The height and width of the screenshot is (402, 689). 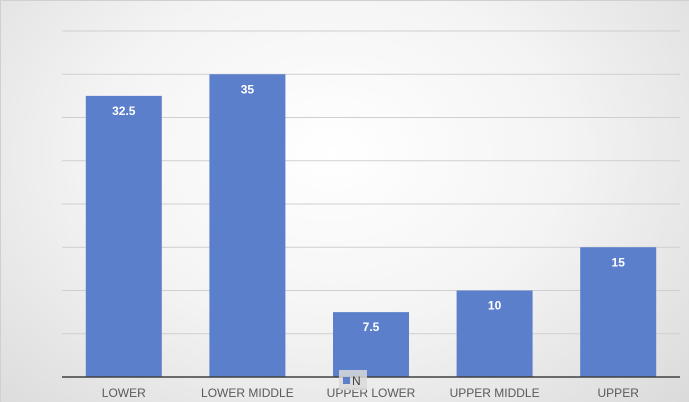 What do you see at coordinates (248, 89) in the screenshot?
I see `data-label: 35` at bounding box center [248, 89].